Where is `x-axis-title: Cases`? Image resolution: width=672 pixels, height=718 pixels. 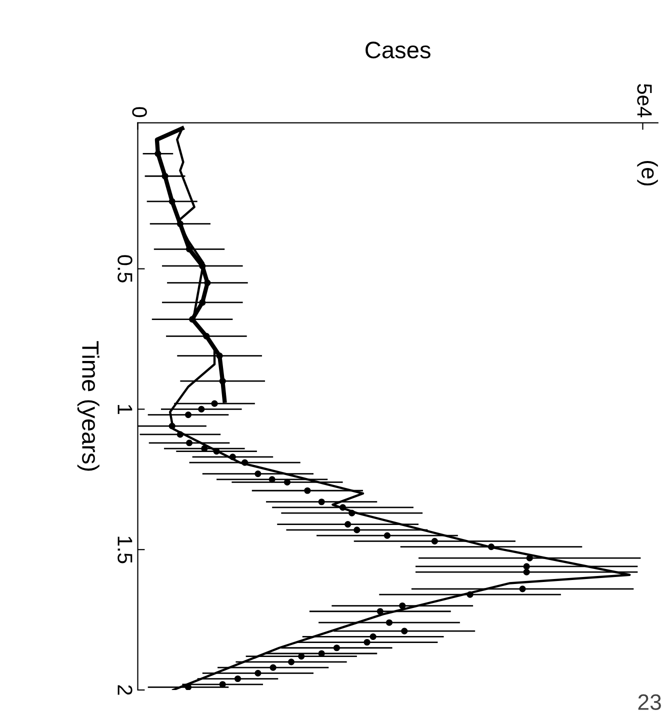 x-axis-title: Cases is located at coordinates (398, 50).